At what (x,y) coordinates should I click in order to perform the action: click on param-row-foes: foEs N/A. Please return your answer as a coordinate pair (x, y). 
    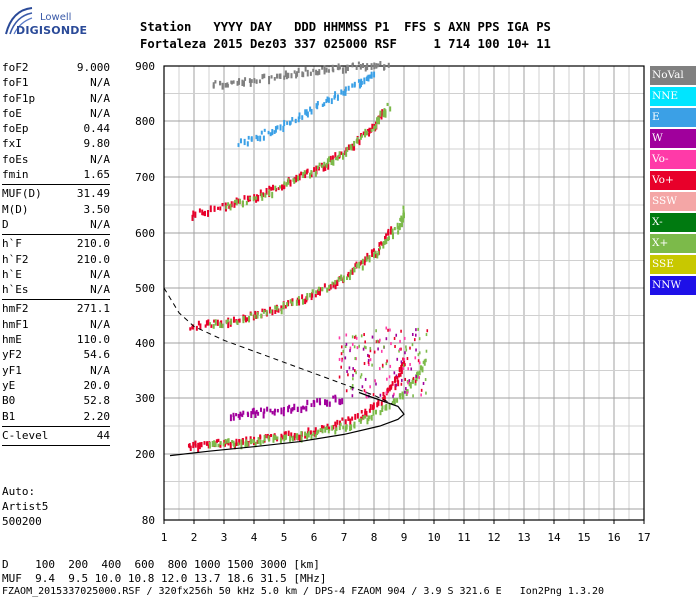
    Looking at the image, I should click on (56, 159).